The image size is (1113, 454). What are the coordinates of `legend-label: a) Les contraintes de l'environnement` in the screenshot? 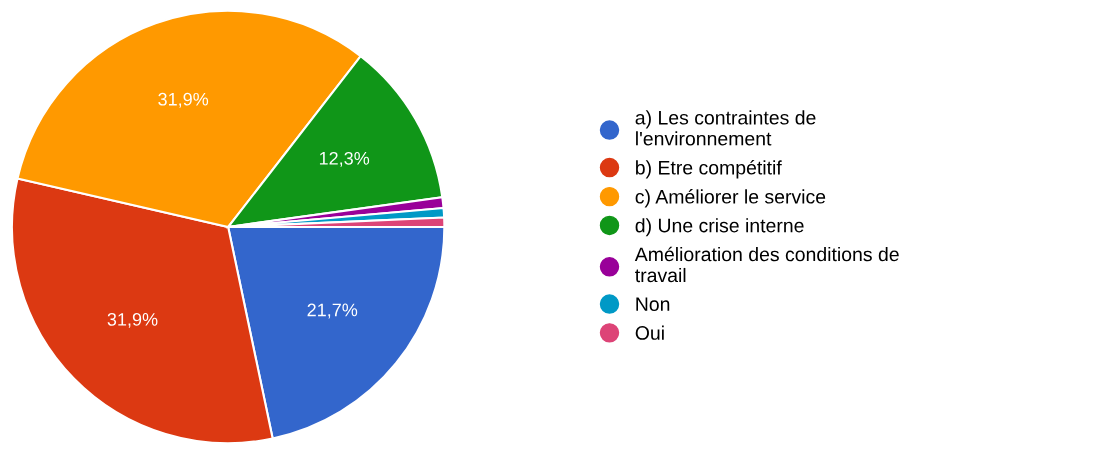 It's located at (725, 128).